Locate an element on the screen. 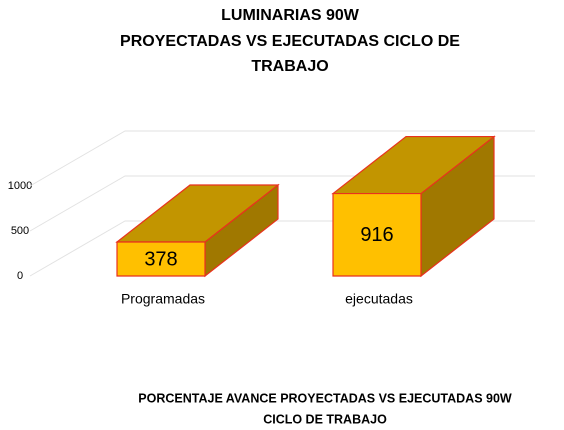  y-tick-label: 0 is located at coordinates (20, 276).